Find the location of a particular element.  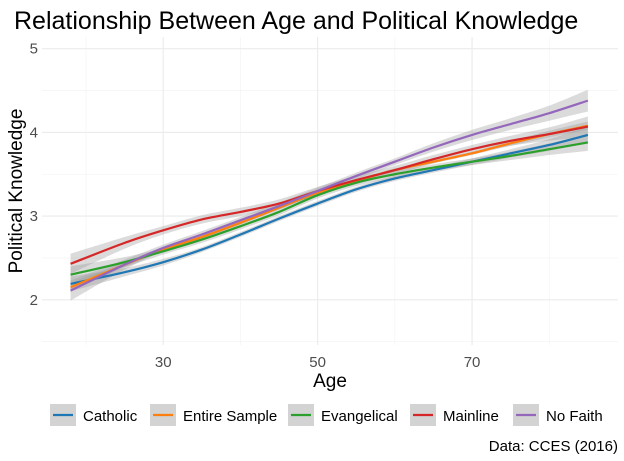

legend-item: Entire Sample is located at coordinates (213, 415).